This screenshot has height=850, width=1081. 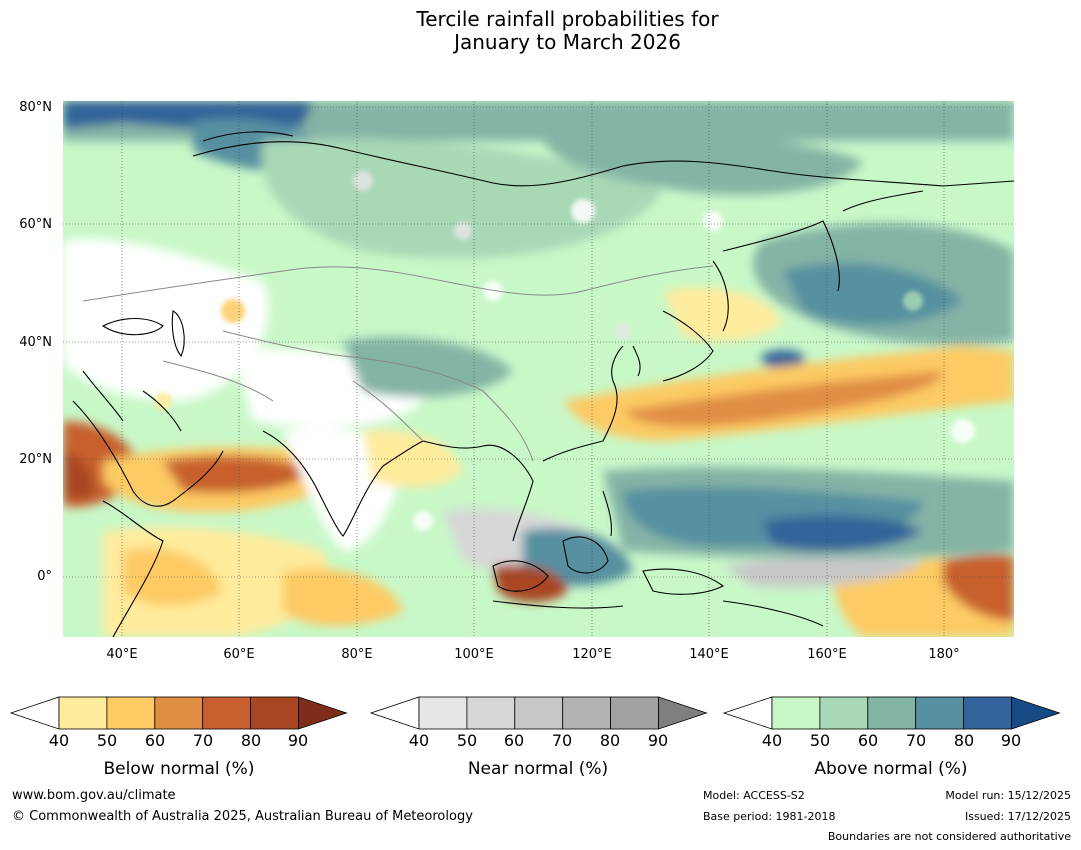 I want to click on cbar-below-title: Below normal (%), so click(x=179, y=769).